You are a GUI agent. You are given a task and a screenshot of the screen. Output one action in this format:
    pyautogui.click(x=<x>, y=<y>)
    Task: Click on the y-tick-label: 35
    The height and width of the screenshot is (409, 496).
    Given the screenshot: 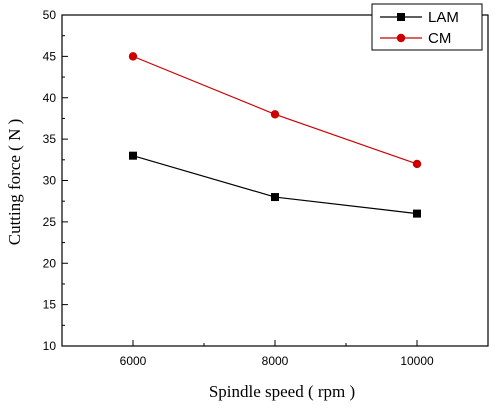 What is the action you would take?
    pyautogui.click(x=50, y=139)
    